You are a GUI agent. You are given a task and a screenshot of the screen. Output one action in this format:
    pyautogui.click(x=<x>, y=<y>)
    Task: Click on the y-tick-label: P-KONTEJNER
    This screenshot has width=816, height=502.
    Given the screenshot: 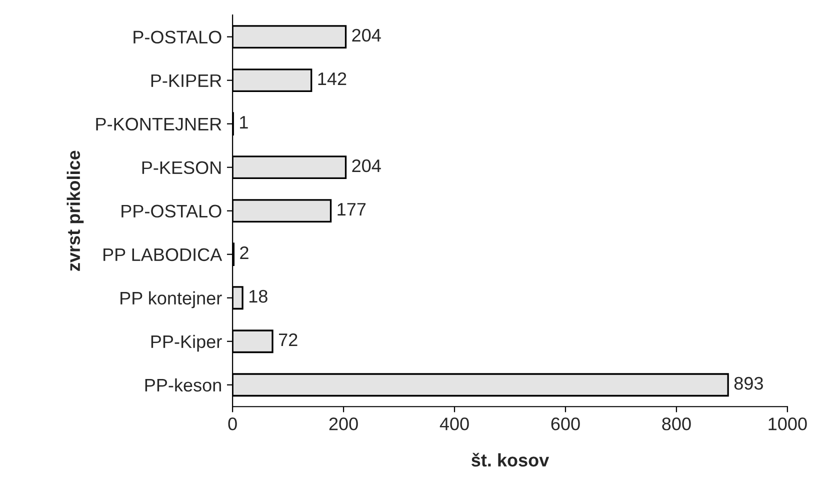 What is the action you would take?
    pyautogui.click(x=159, y=124)
    